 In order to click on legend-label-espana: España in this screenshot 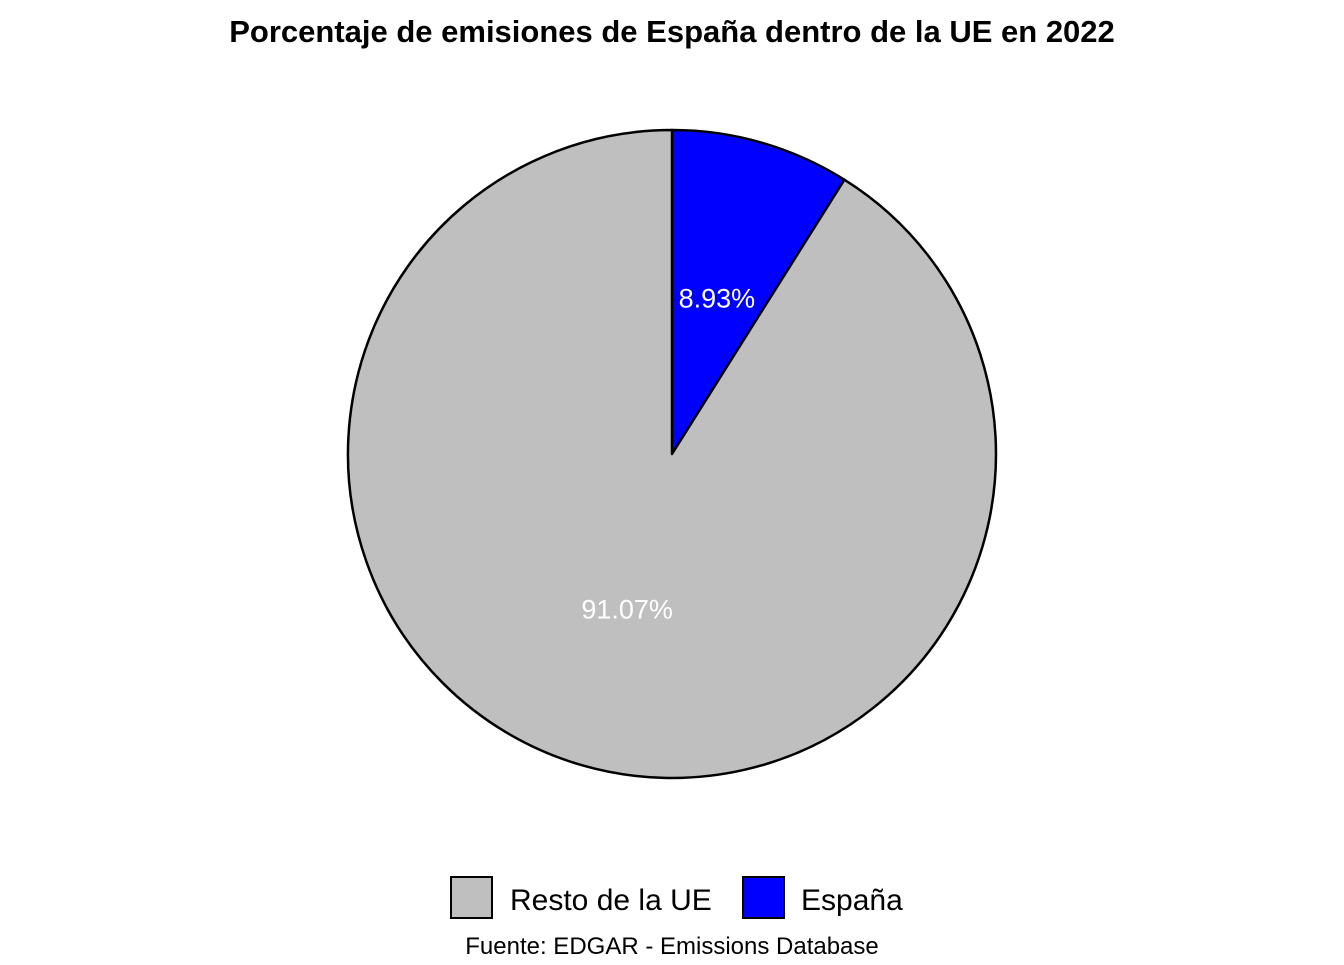, I will do `click(852, 900)`.